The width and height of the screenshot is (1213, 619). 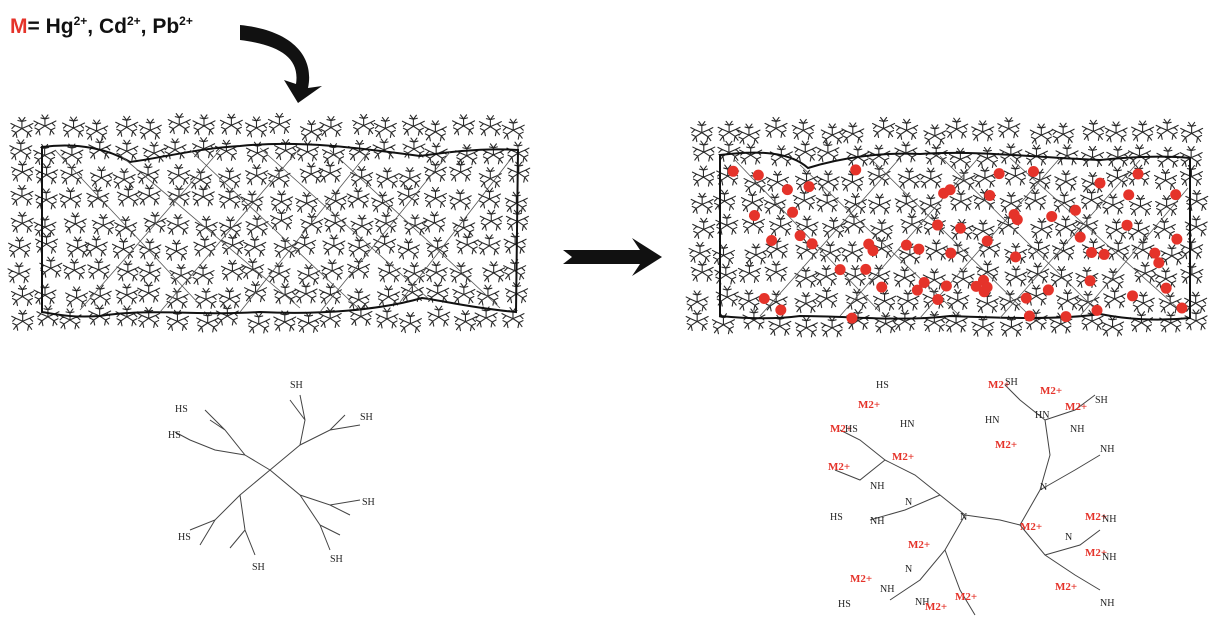 What do you see at coordinates (1107, 449) in the screenshot?
I see `group-label: NH` at bounding box center [1107, 449].